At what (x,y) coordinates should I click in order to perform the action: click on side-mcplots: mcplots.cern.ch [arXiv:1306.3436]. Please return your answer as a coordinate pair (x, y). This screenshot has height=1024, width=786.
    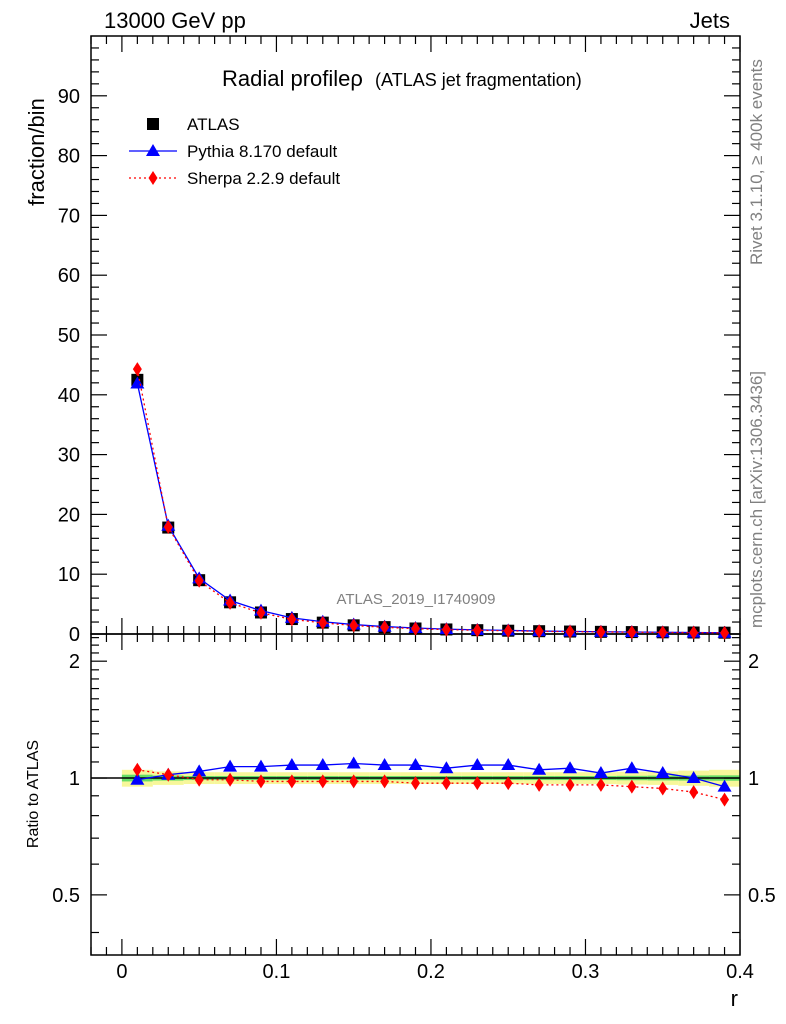
    Looking at the image, I should click on (756, 499).